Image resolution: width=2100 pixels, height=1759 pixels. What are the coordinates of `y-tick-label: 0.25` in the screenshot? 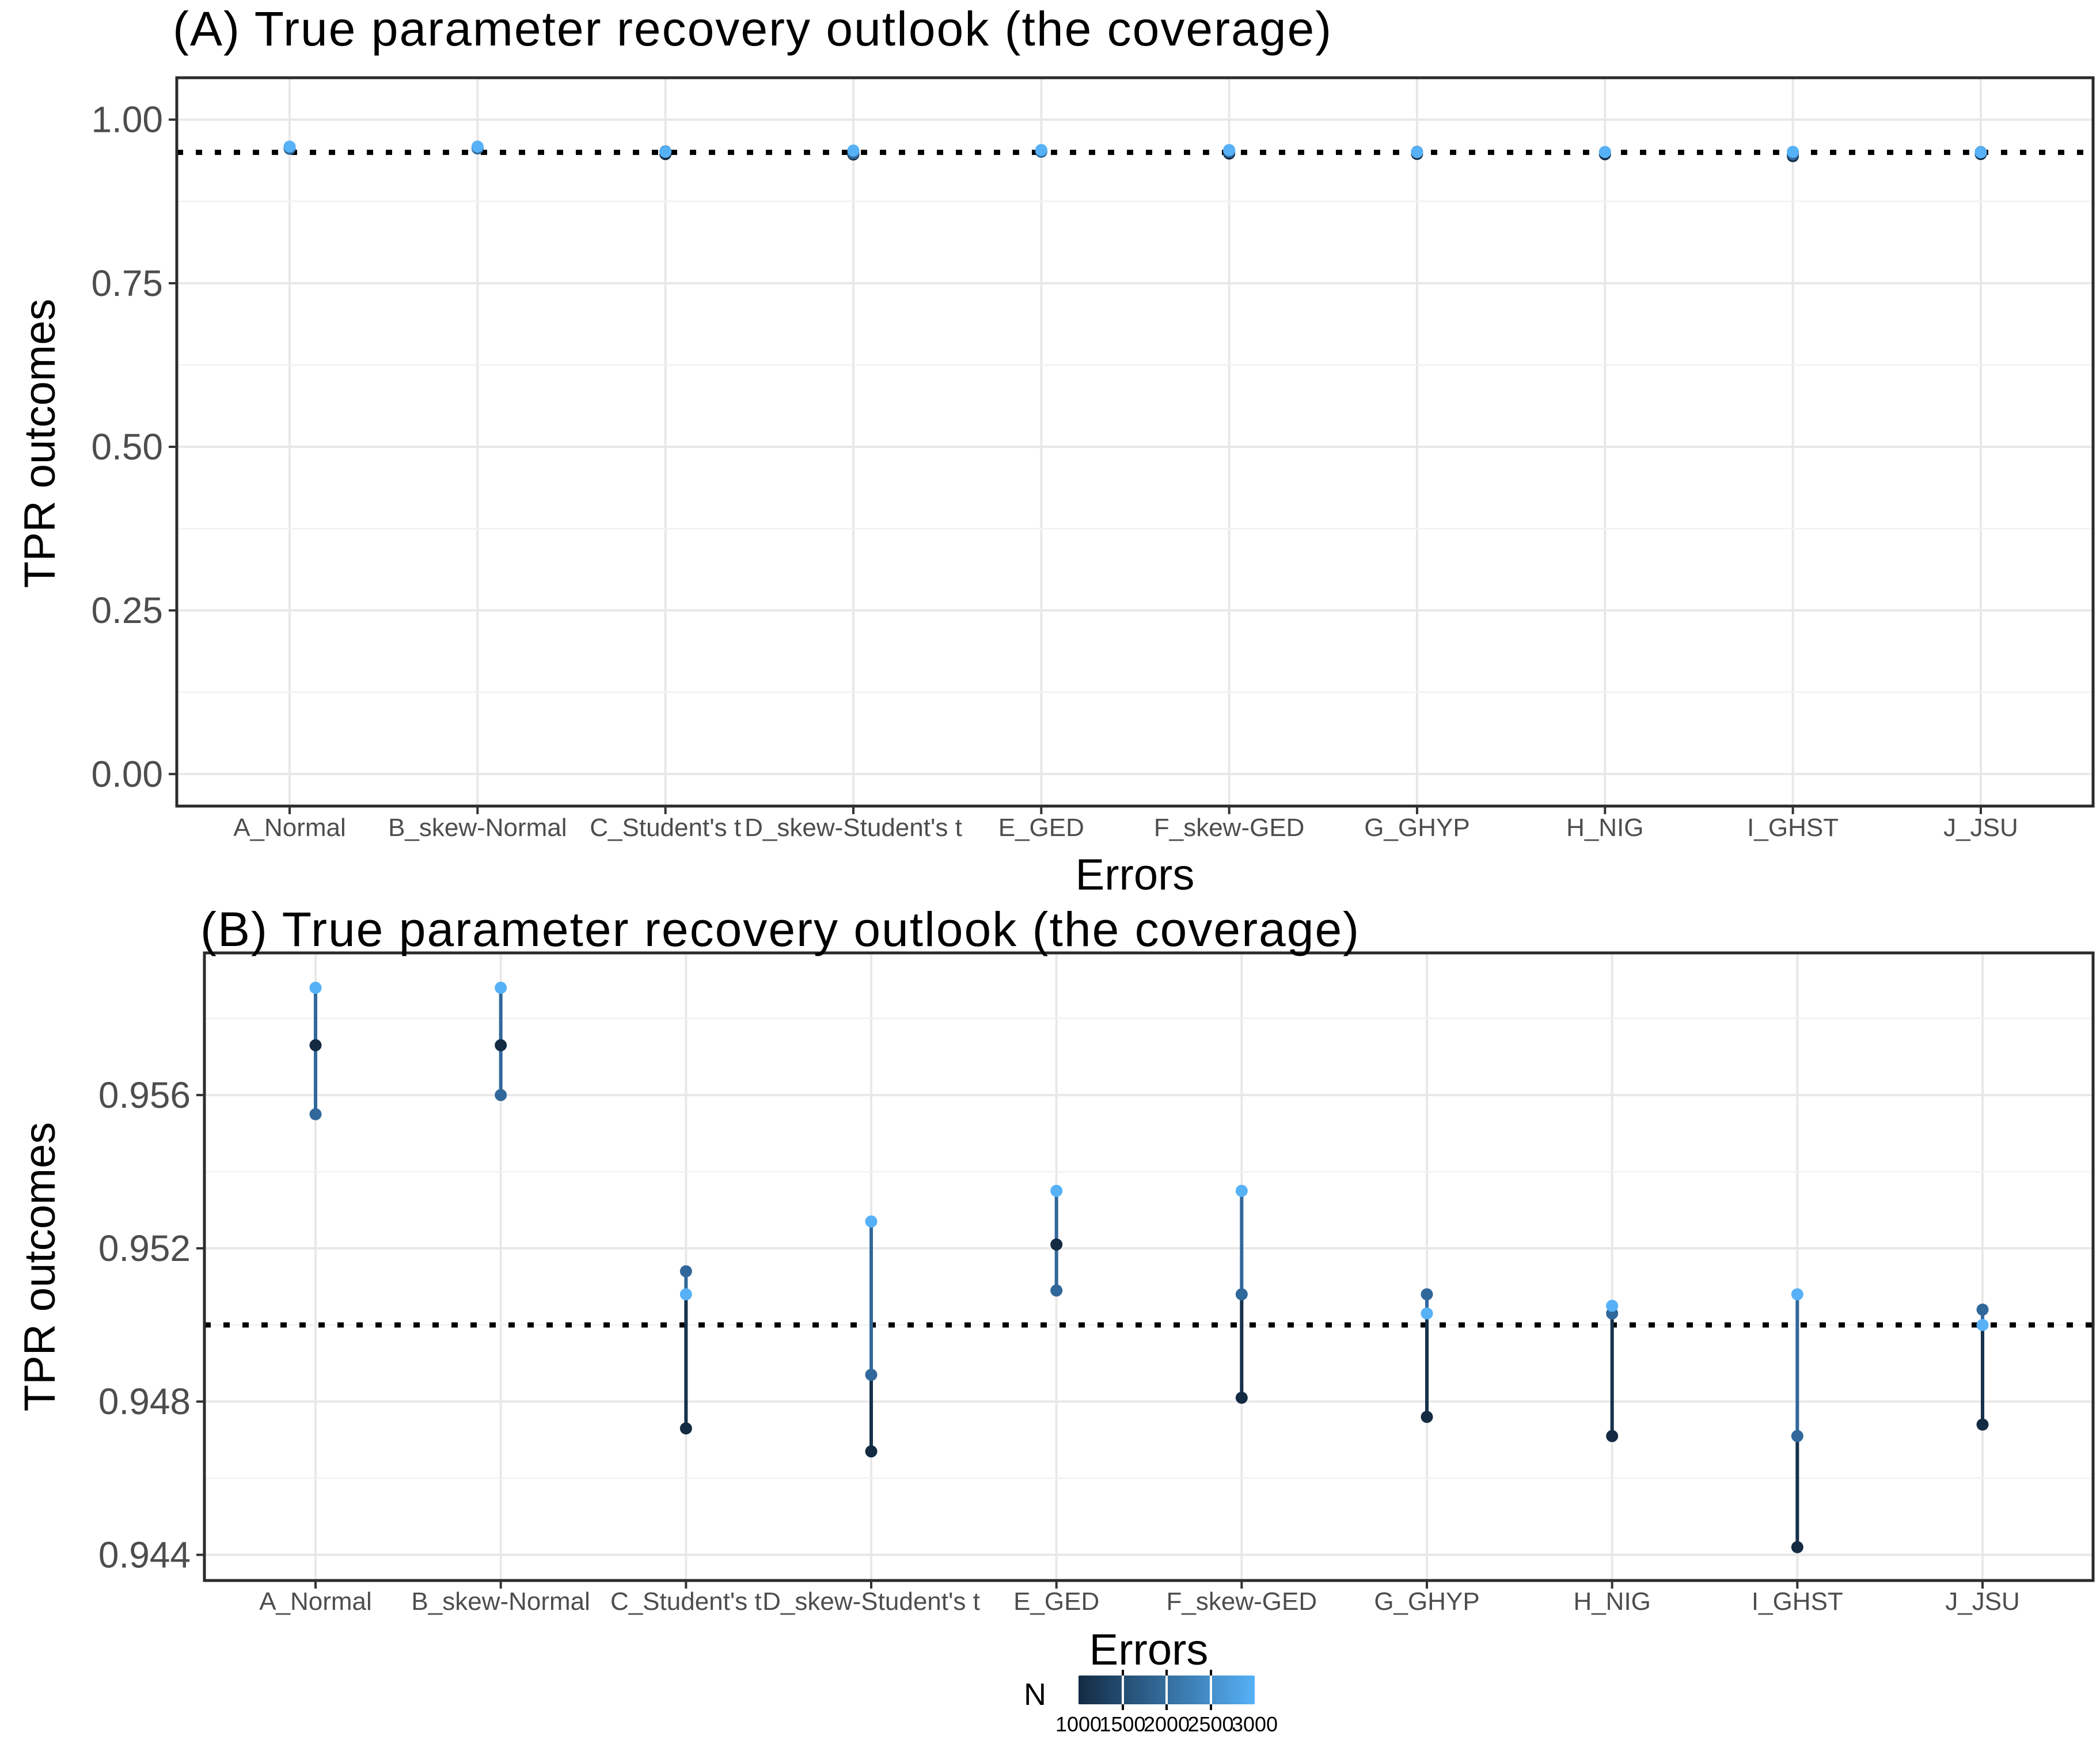 It's located at (127, 610).